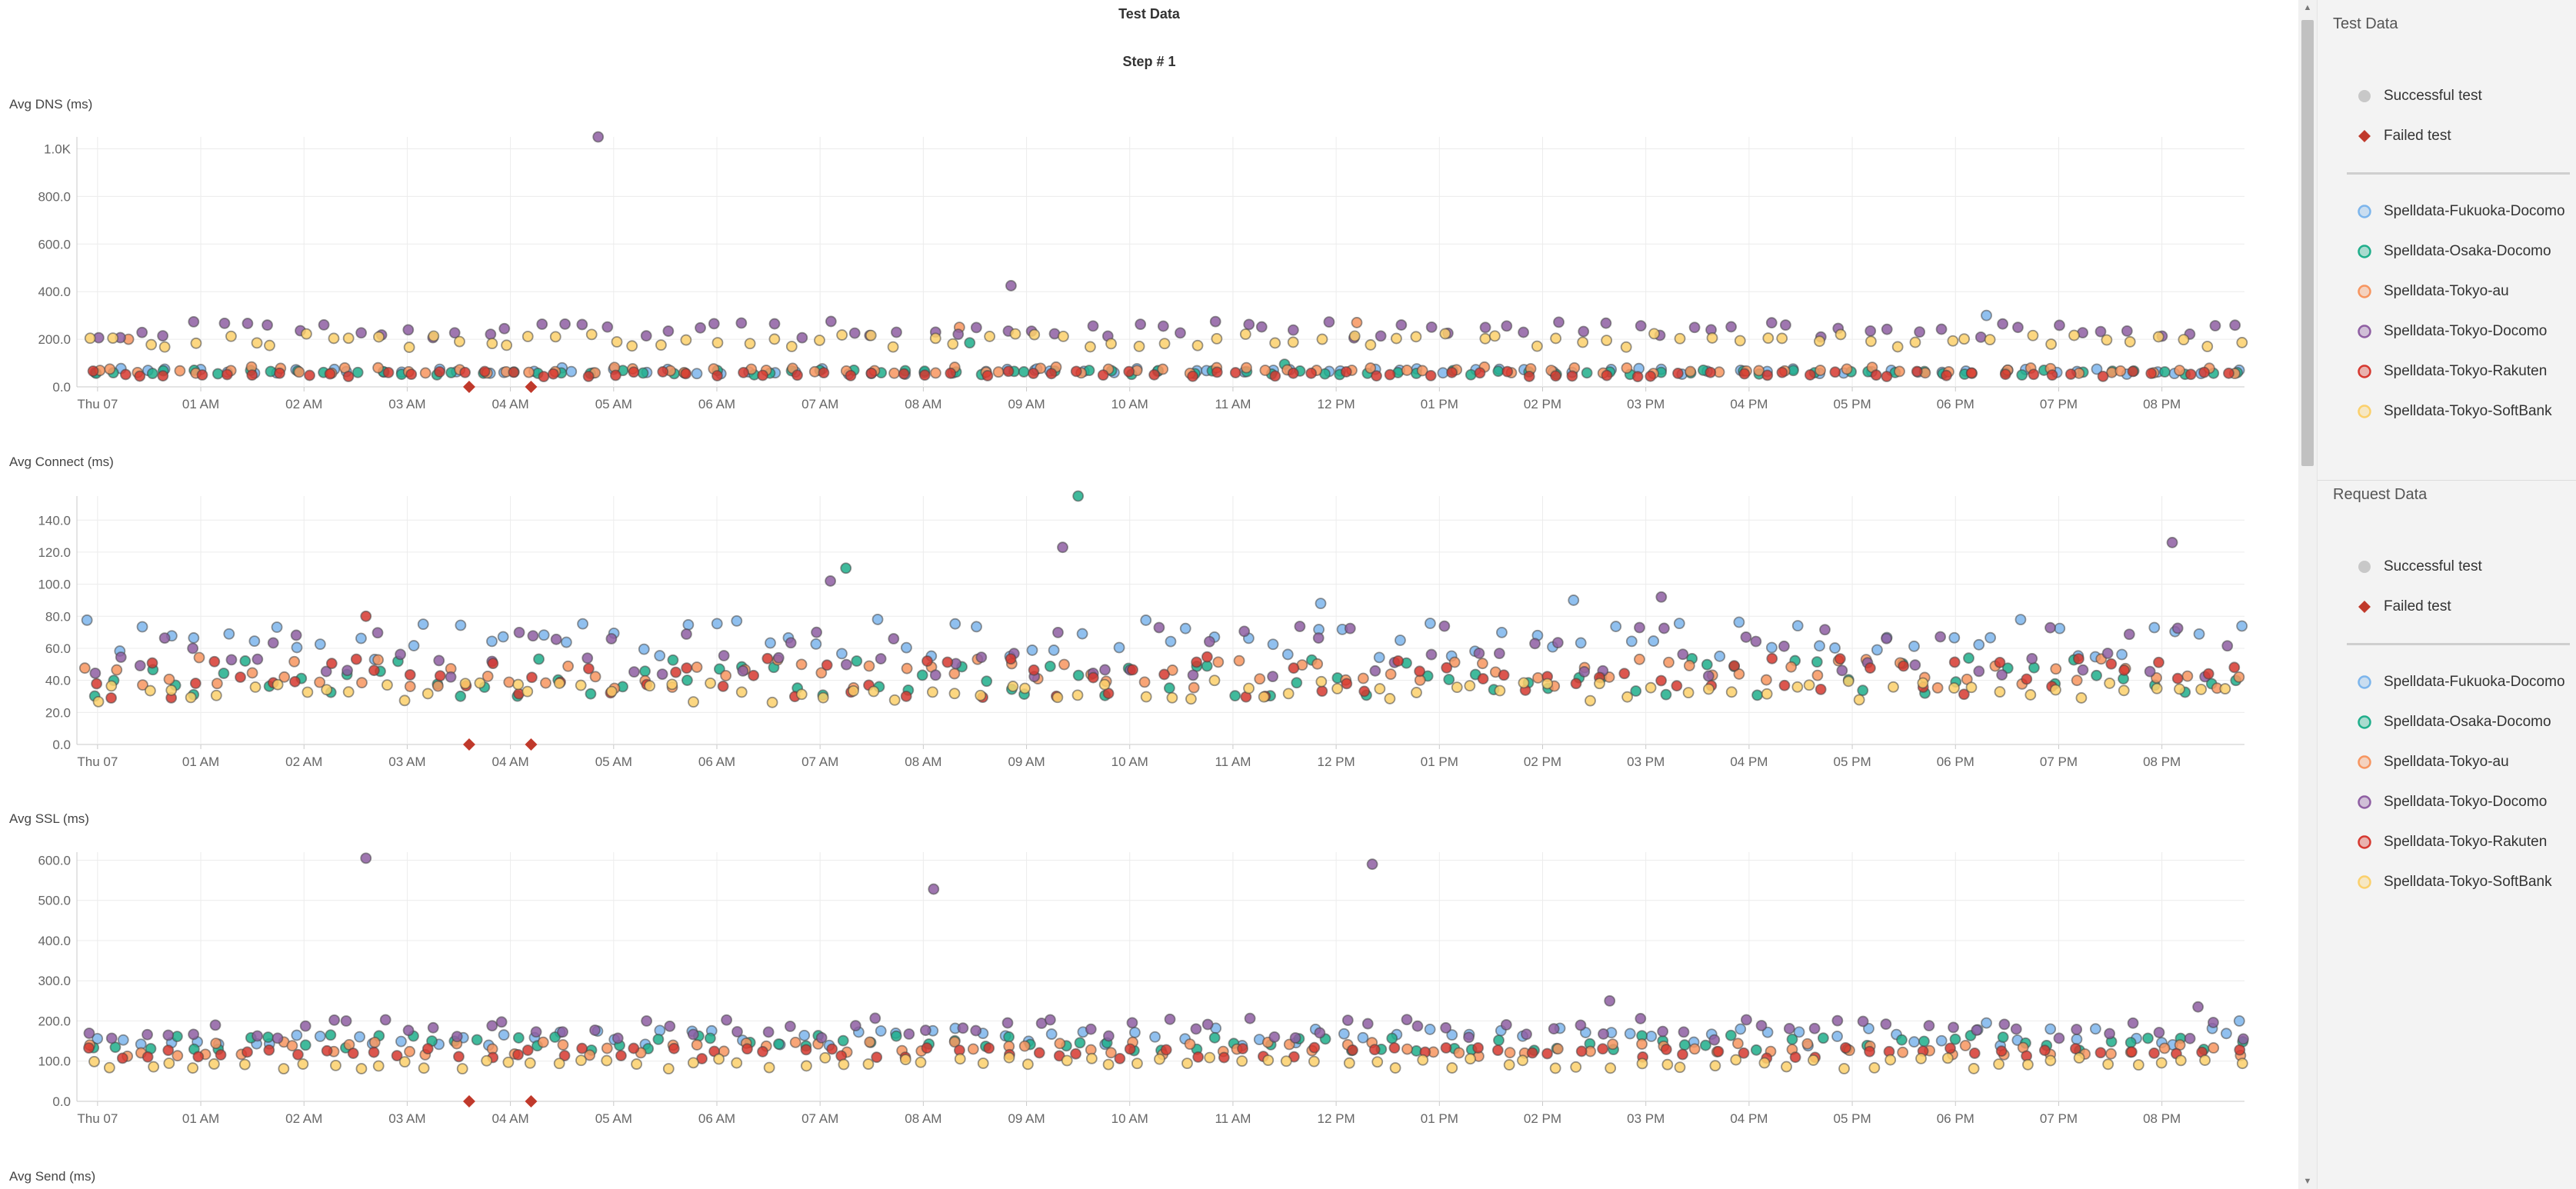  I want to click on diamond-icon, so click(2364, 136).